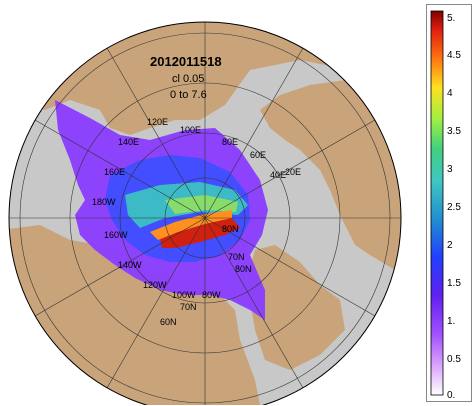  What do you see at coordinates (450, 245) in the screenshot?
I see `colorbar-tick-2: 2` at bounding box center [450, 245].